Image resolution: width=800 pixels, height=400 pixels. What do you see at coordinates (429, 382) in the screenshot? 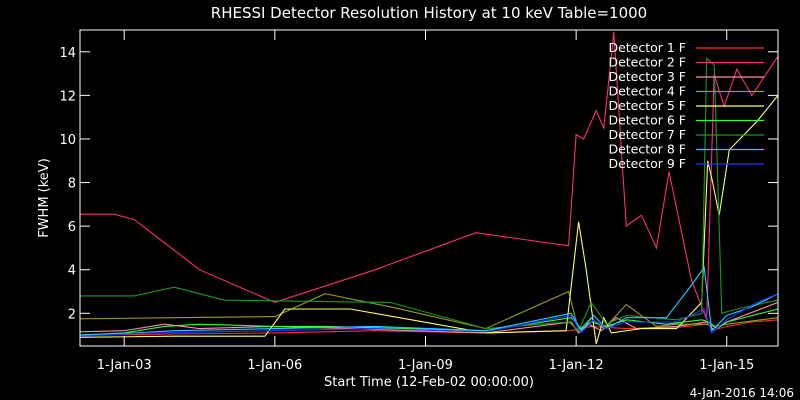
I see `x-axis-label: Start Time (12-Feb-02 00:00:00)` at bounding box center [429, 382].